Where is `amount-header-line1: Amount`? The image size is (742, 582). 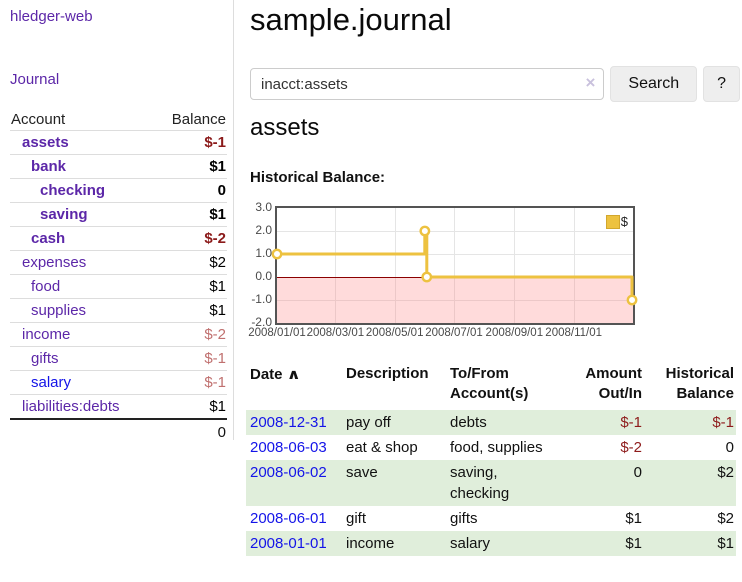 amount-header-line1: Amount is located at coordinates (613, 373).